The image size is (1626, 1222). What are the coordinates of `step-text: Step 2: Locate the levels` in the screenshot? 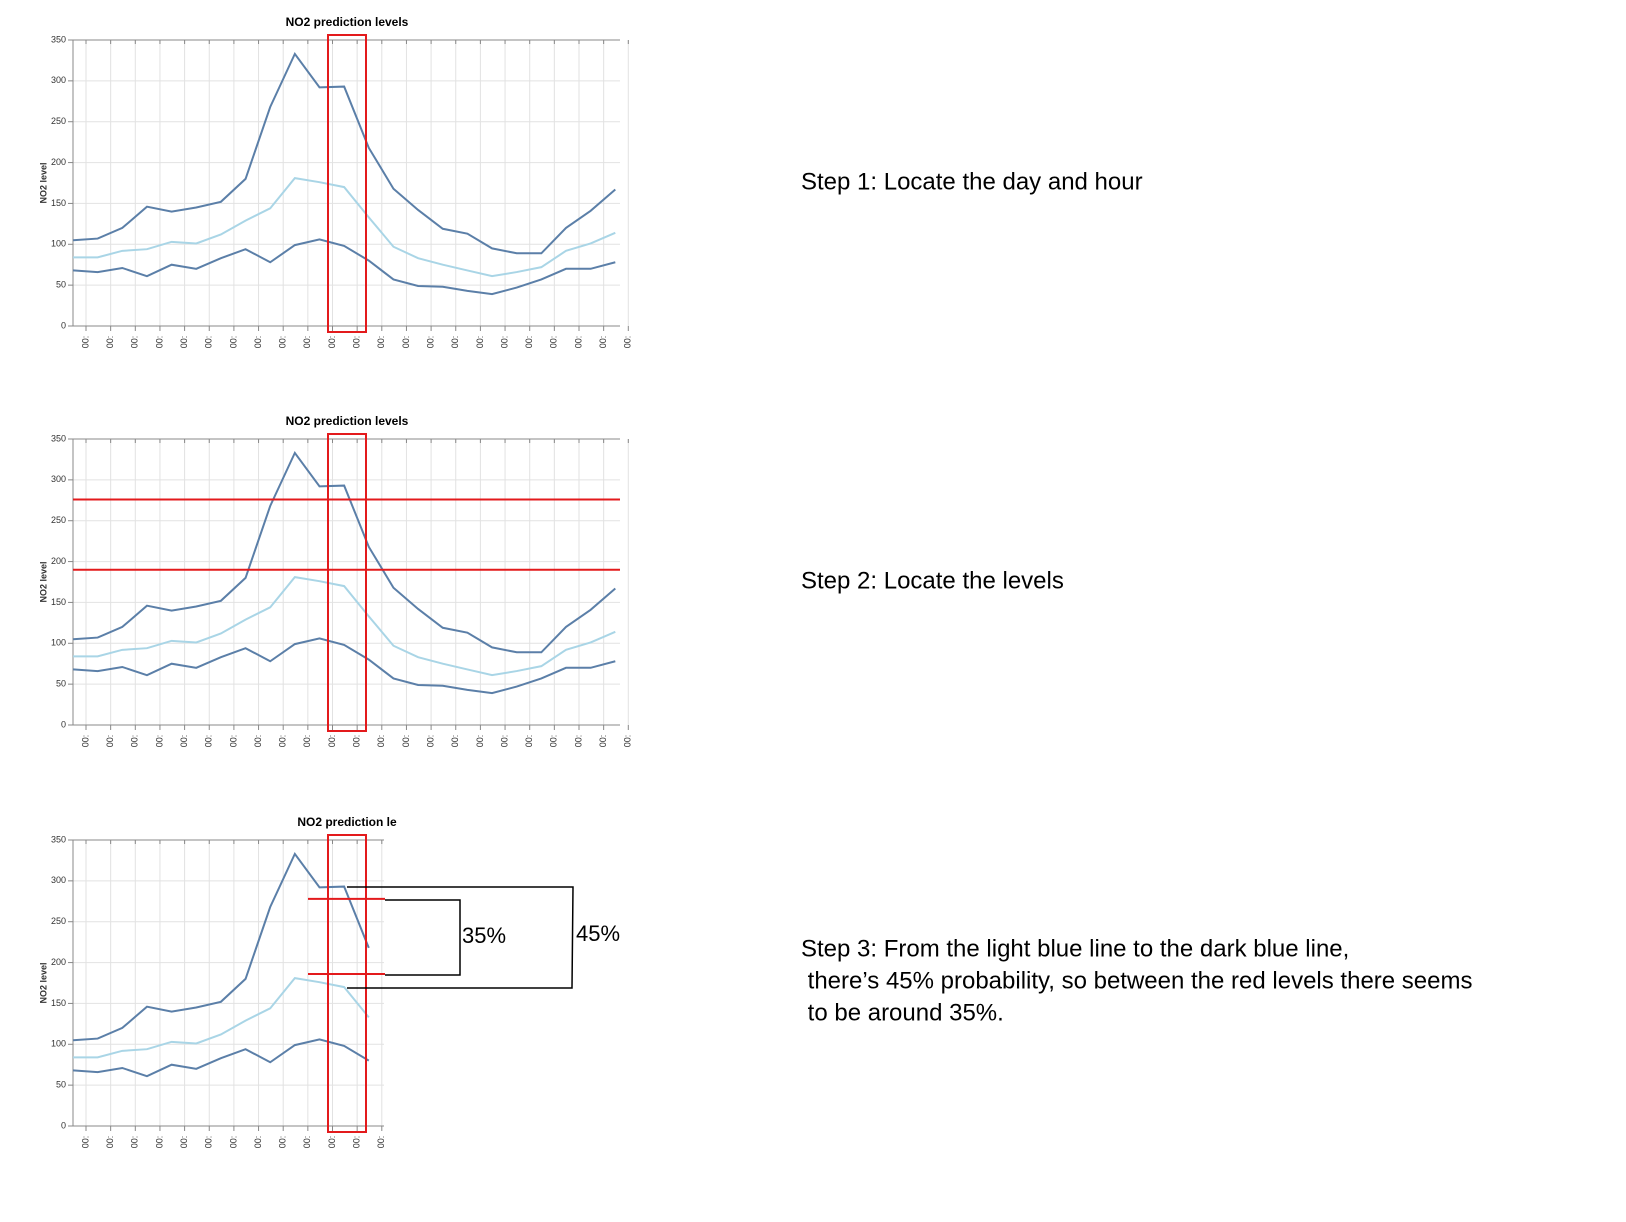 It's located at (932, 580).